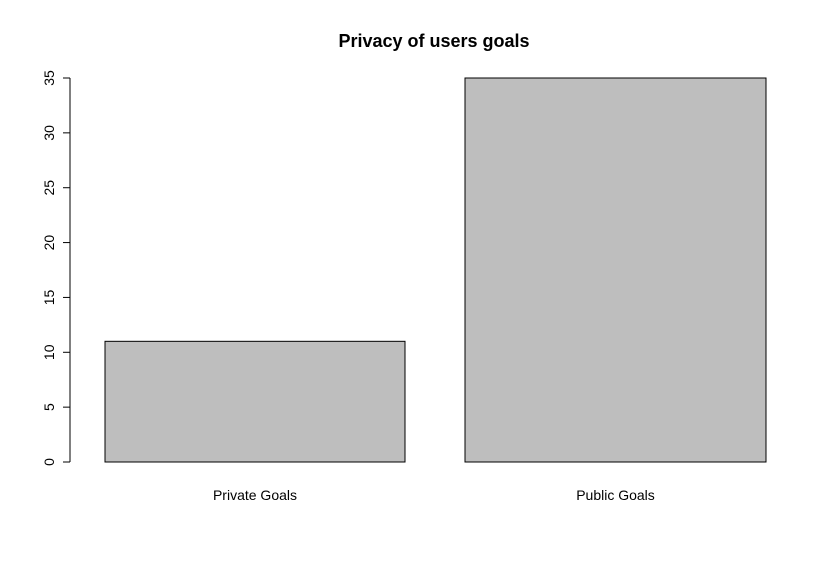 This screenshot has width=833, height=564. What do you see at coordinates (49, 243) in the screenshot?
I see `y-tick-label: 20` at bounding box center [49, 243].